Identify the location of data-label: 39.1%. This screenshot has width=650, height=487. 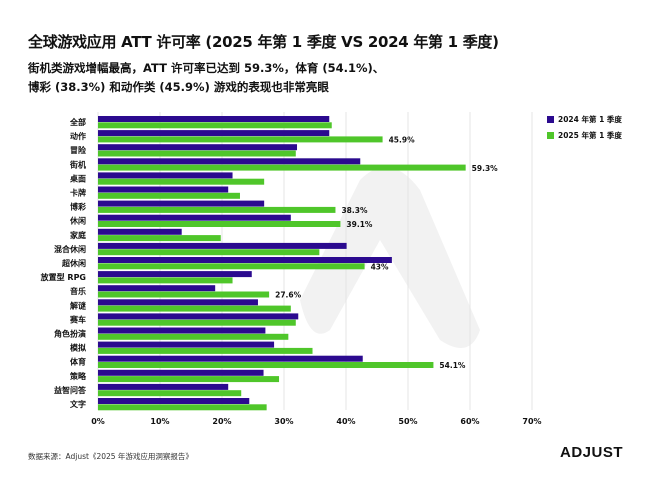
(359, 224).